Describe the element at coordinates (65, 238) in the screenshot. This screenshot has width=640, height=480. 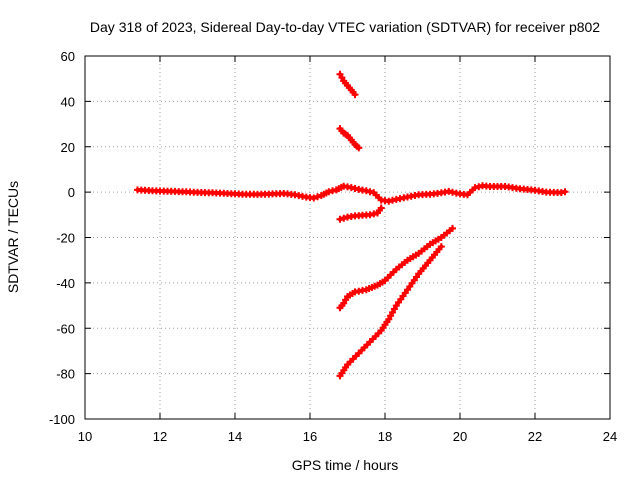
I see `y-tick-label: -20` at that location.